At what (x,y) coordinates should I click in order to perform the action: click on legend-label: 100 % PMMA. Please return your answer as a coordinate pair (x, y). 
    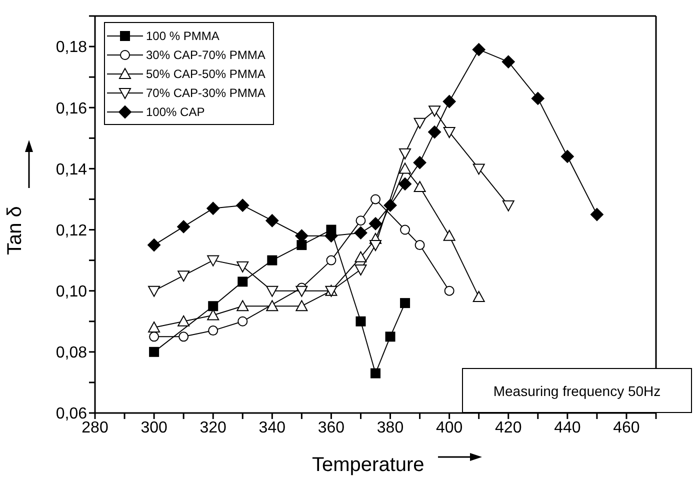
    Looking at the image, I should click on (183, 35).